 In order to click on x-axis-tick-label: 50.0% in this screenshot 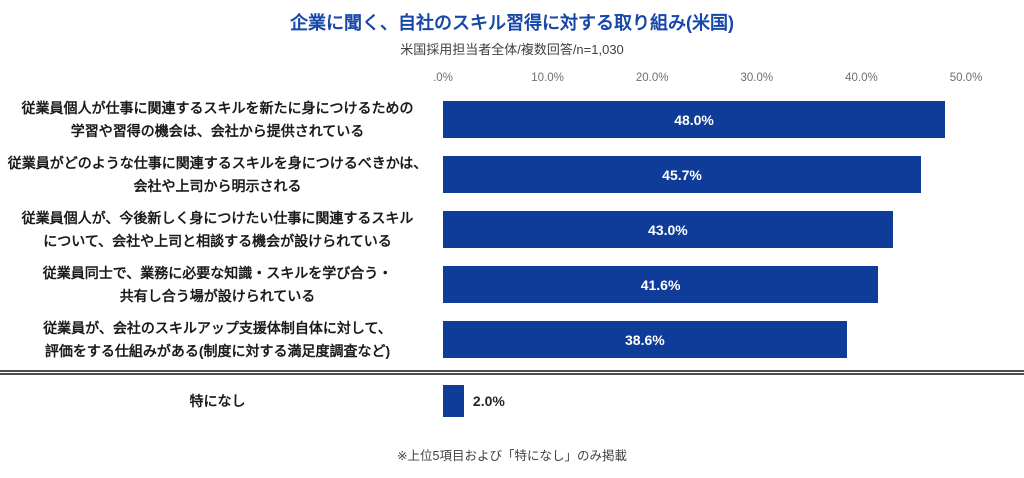, I will do `click(966, 78)`.